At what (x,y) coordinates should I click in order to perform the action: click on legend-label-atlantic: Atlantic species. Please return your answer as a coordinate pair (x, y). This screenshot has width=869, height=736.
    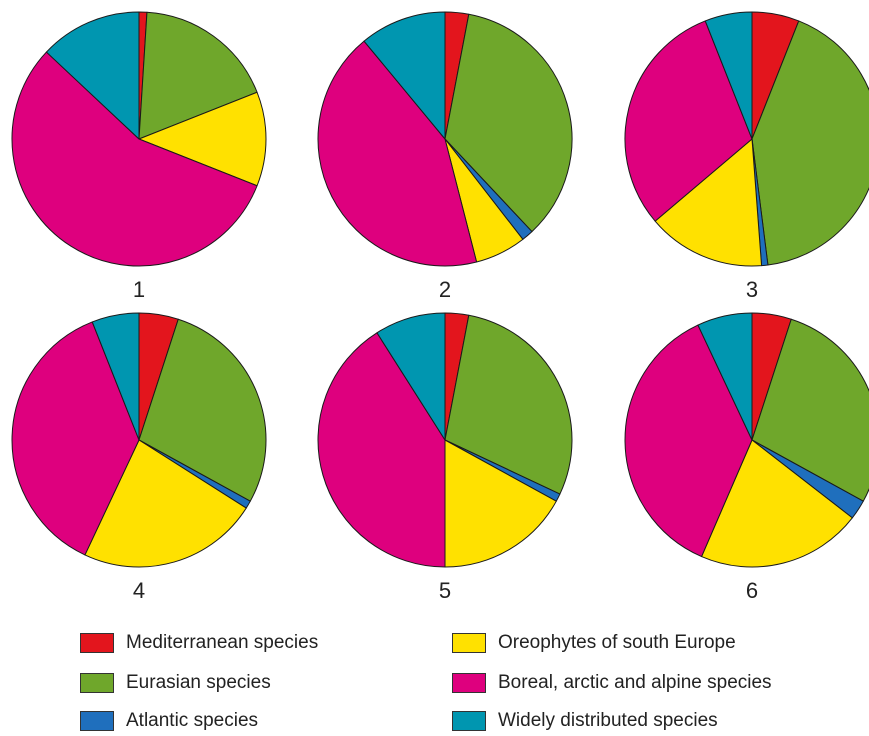
    Looking at the image, I should click on (192, 720).